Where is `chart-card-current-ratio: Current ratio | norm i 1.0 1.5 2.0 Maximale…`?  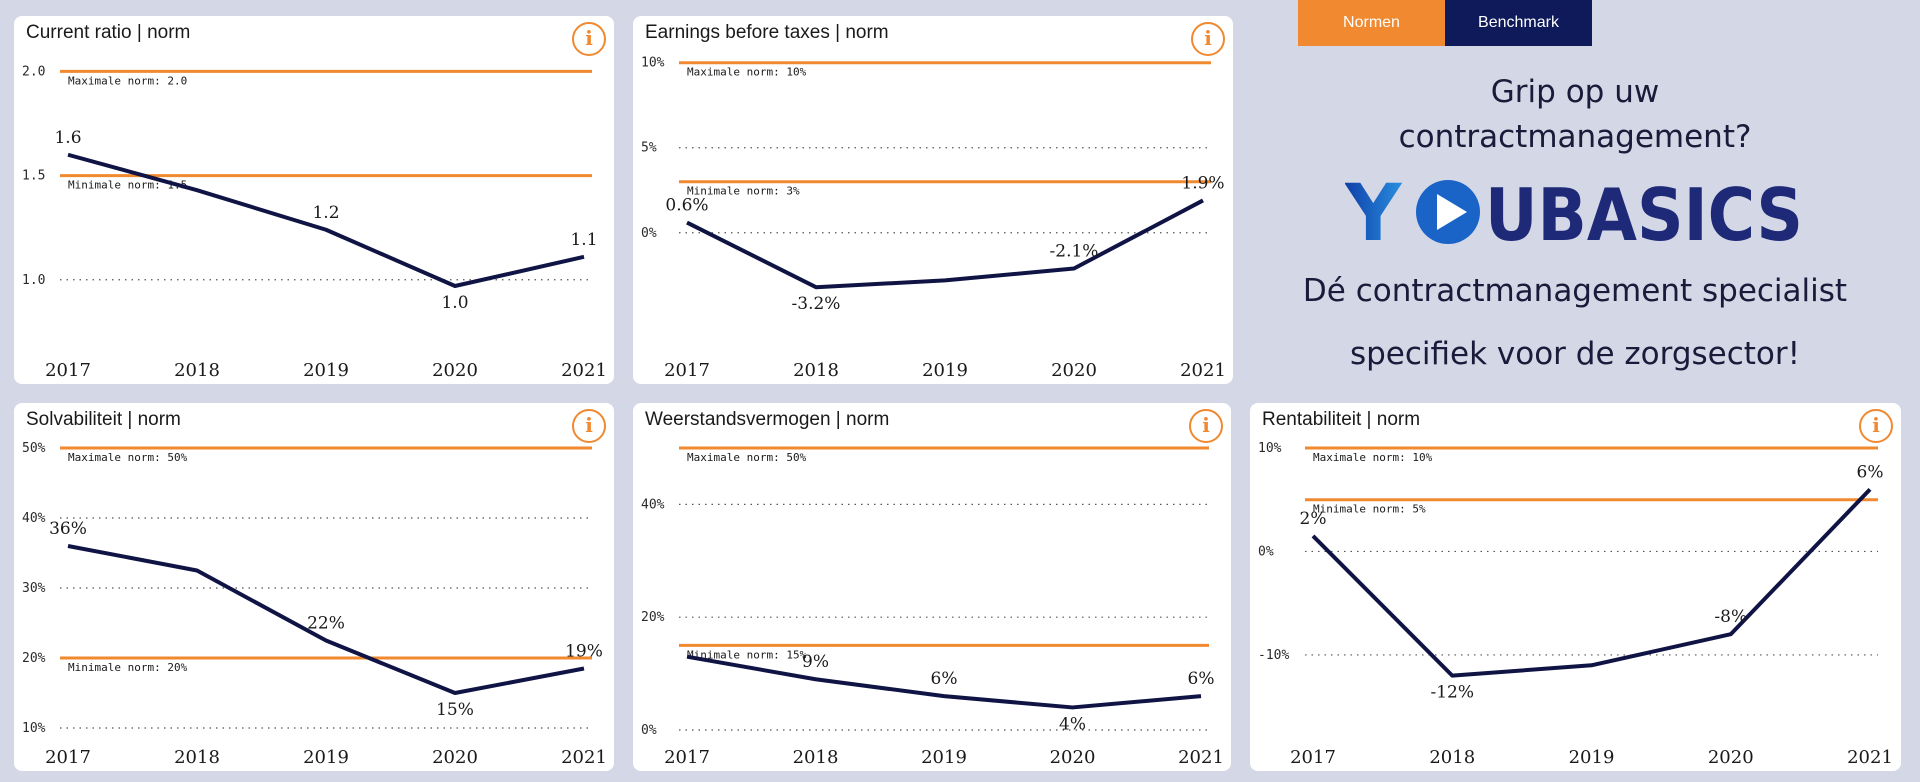 chart-card-current-ratio: Current ratio | norm i 1.0 1.5 2.0 Maximale… is located at coordinates (314, 200).